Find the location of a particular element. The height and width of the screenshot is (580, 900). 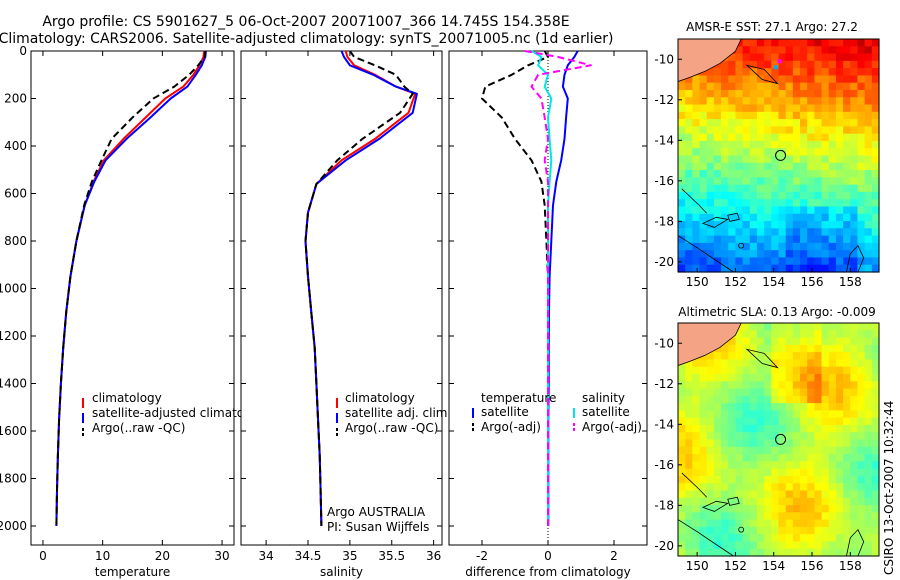

x-tick-label: 150 is located at coordinates (697, 566).